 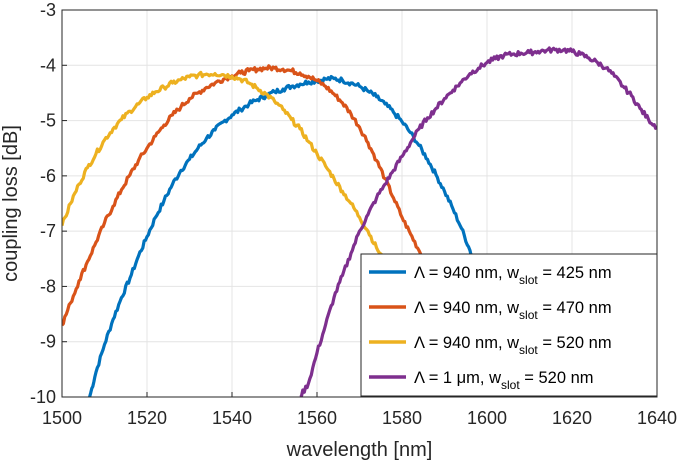 I want to click on legend-box, so click(x=509, y=325).